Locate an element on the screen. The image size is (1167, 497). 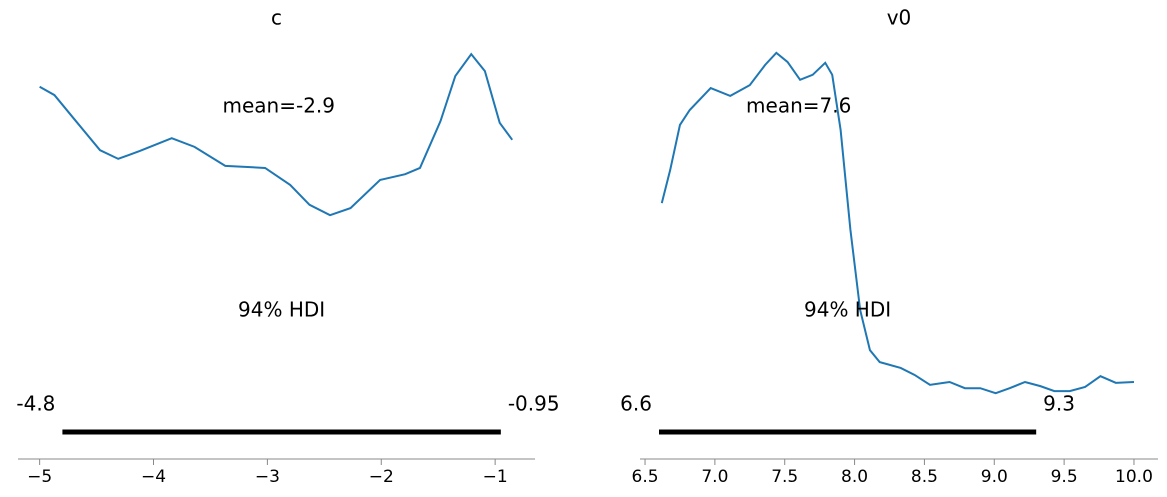
x-tick-label: −2 is located at coordinates (381, 477).